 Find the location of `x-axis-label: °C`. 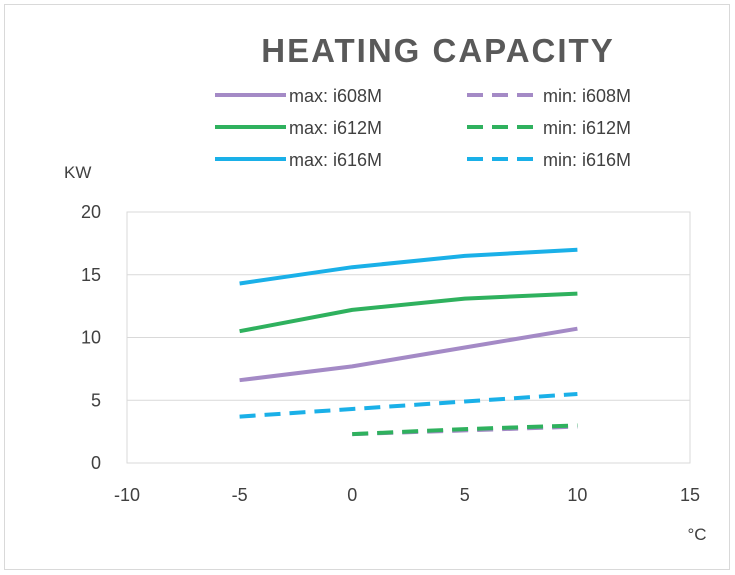

x-axis-label: °C is located at coordinates (696, 534).